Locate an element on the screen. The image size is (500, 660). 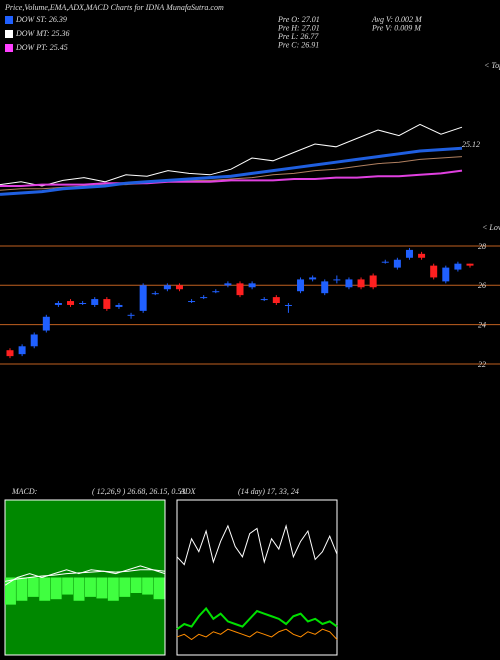
adx-values: (14 day) 17, 33, 24 is located at coordinates (268, 491).